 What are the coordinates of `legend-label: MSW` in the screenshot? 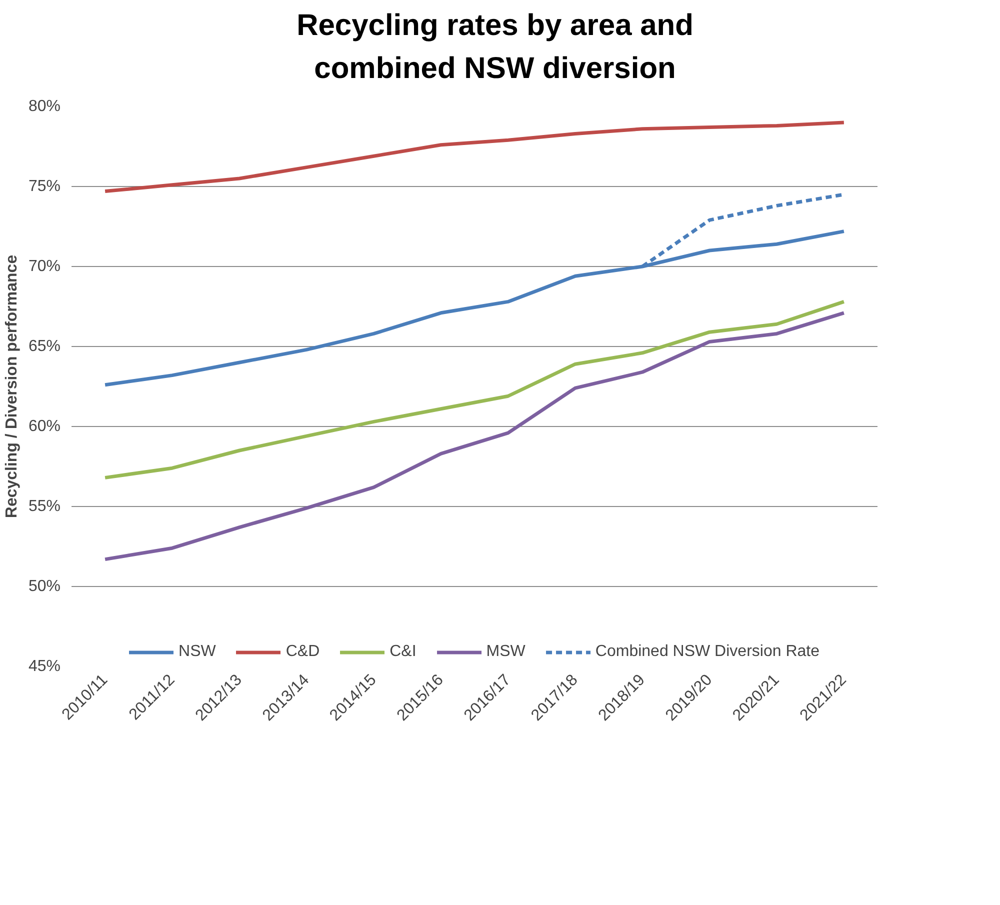 It's located at (506, 651).